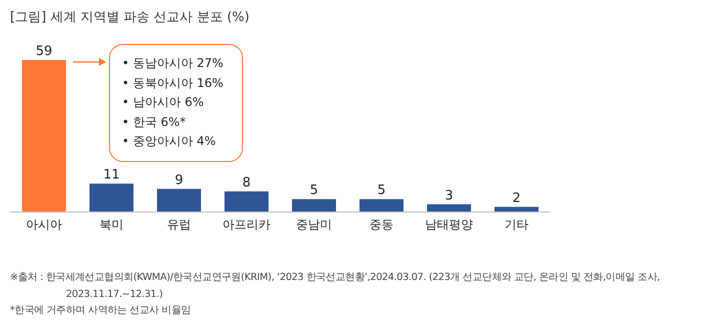 The image size is (713, 329). What do you see at coordinates (449, 196) in the screenshot?
I see `data-label: 3` at bounding box center [449, 196].